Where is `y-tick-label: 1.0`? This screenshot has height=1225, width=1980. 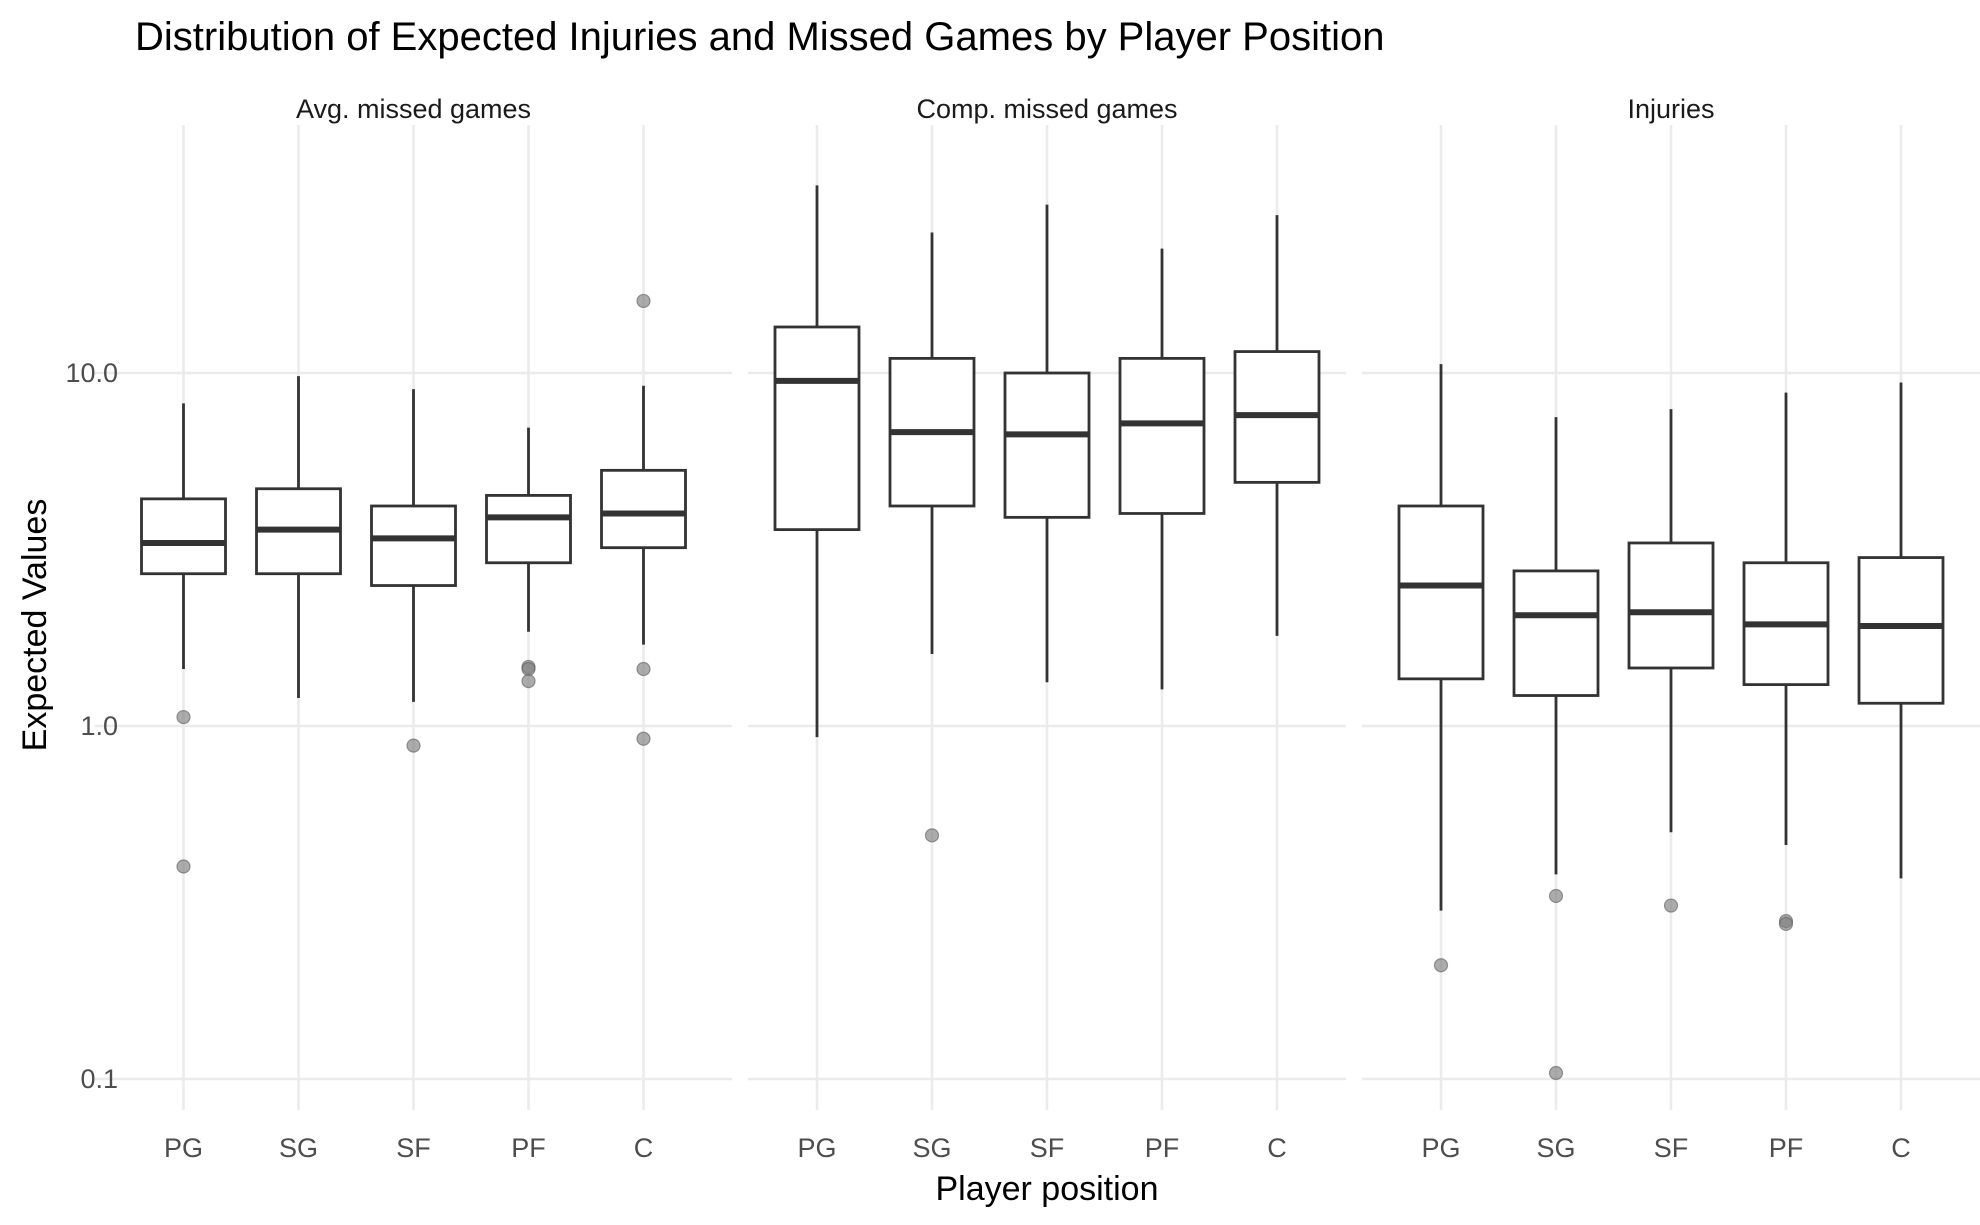
y-tick-label: 1.0 is located at coordinates (99, 726).